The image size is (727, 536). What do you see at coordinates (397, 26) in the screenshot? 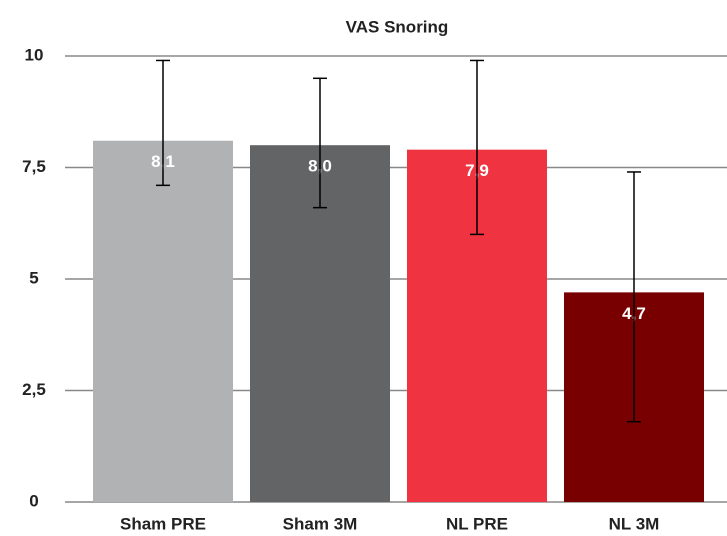
I see `chart-title: VAS Snoring` at bounding box center [397, 26].